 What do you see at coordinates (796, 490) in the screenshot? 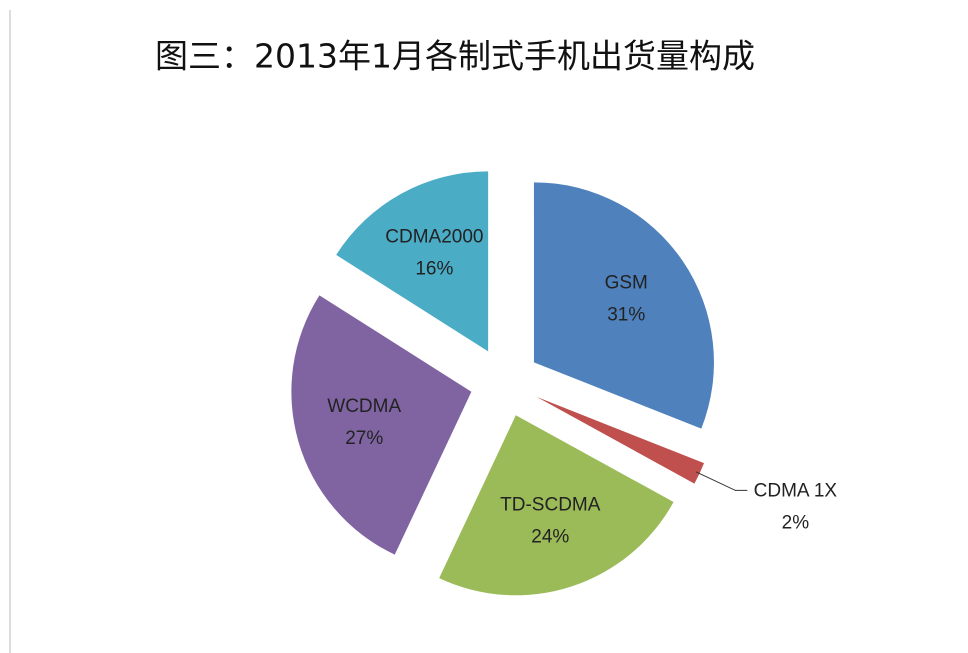
I see `slice-label: CDMA 1X` at bounding box center [796, 490].